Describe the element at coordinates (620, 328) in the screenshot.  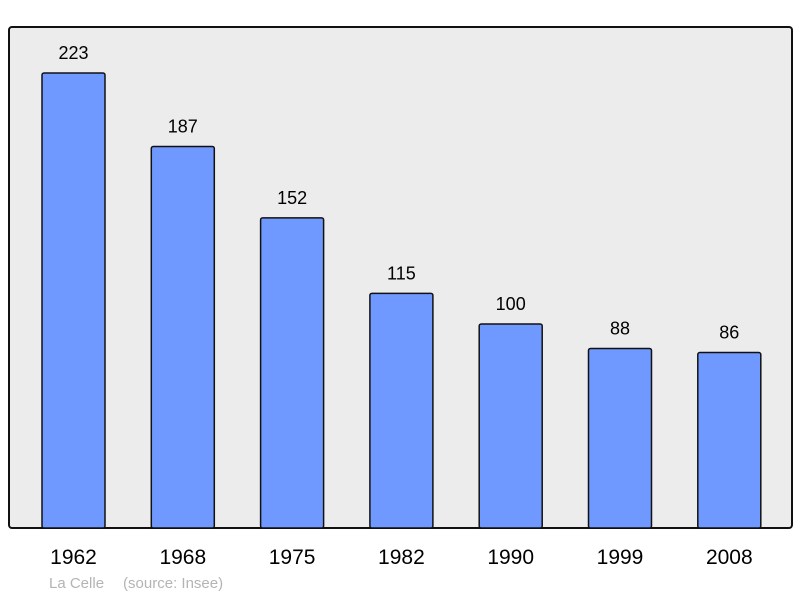
I see `data-label: 88` at that location.